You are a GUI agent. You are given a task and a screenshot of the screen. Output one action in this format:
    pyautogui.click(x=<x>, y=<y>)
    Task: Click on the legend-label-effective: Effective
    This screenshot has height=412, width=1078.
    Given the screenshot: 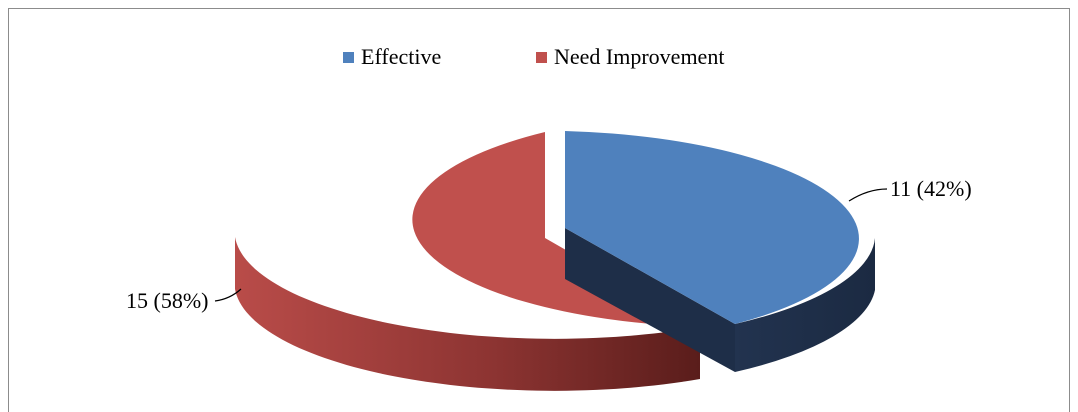 What is the action you would take?
    pyautogui.click(x=401, y=56)
    